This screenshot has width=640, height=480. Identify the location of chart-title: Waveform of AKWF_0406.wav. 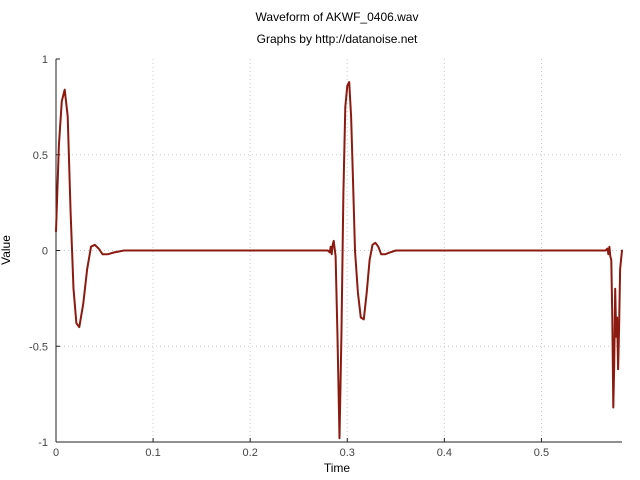
(337, 17).